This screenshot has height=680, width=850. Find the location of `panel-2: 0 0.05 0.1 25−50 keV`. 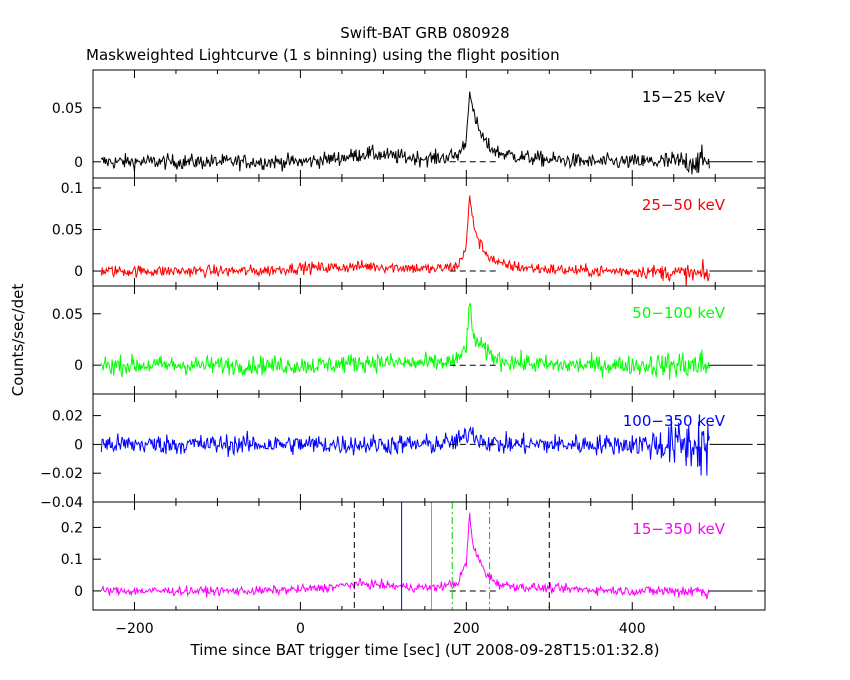

panel-2: 0 0.05 0.1 25−50 keV is located at coordinates (409, 232).